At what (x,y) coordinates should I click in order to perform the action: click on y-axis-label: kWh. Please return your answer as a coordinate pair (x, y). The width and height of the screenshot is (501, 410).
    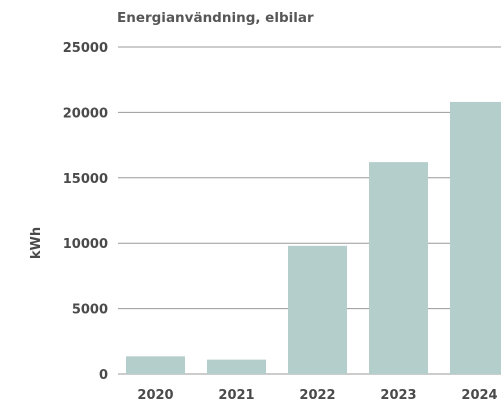
    Looking at the image, I should click on (36, 243).